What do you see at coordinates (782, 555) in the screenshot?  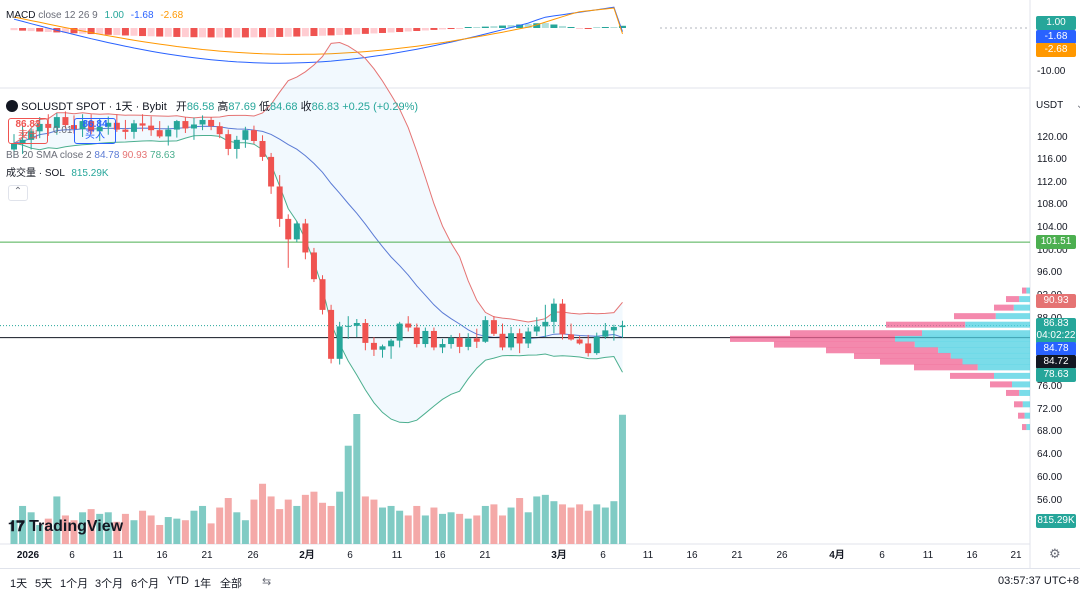 I see `time-tick-label: 26` at bounding box center [782, 555].